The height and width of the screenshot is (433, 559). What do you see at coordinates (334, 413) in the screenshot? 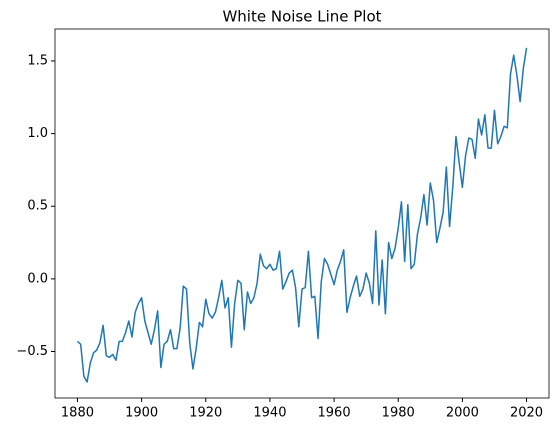
I see `x-tick-label: 1960` at bounding box center [334, 413].